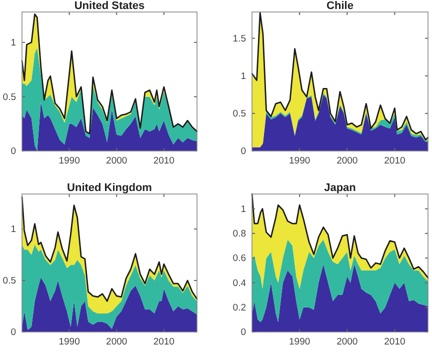  Describe the element at coordinates (239, 258) in the screenshot. I see `y-tick-label: 0.6` at that location.